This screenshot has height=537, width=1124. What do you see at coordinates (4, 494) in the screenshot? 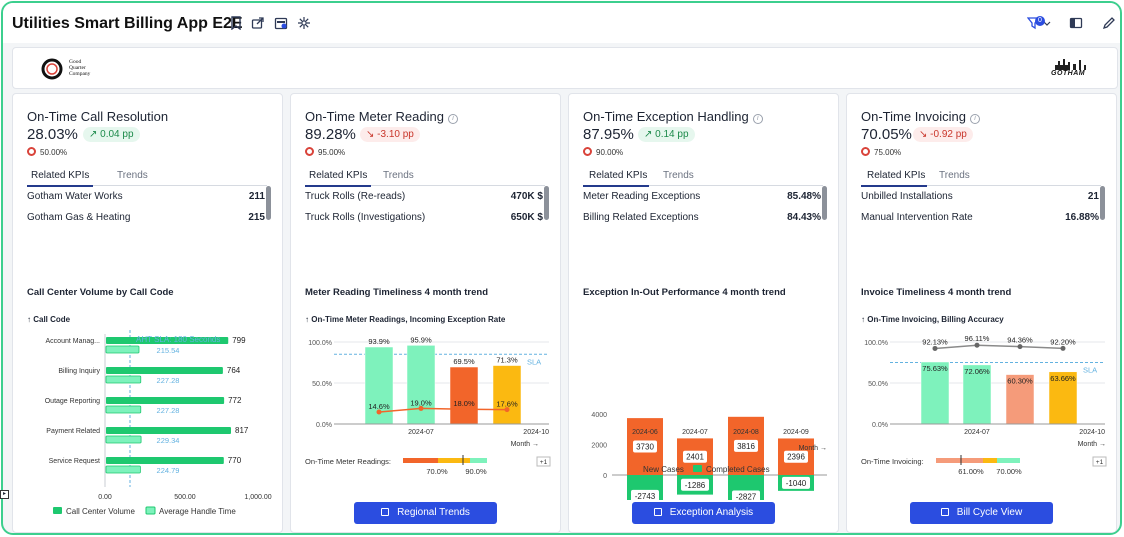
I see `side-panel-toggle-icon: ▸` at bounding box center [4, 494].